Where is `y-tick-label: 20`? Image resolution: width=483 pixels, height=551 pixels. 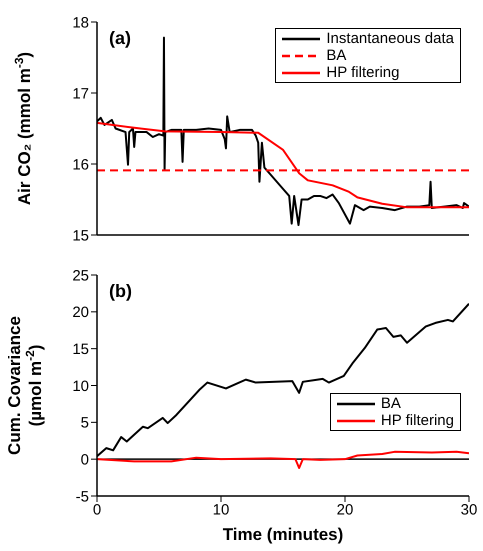
y-tick-label: 20 is located at coordinates (80, 313).